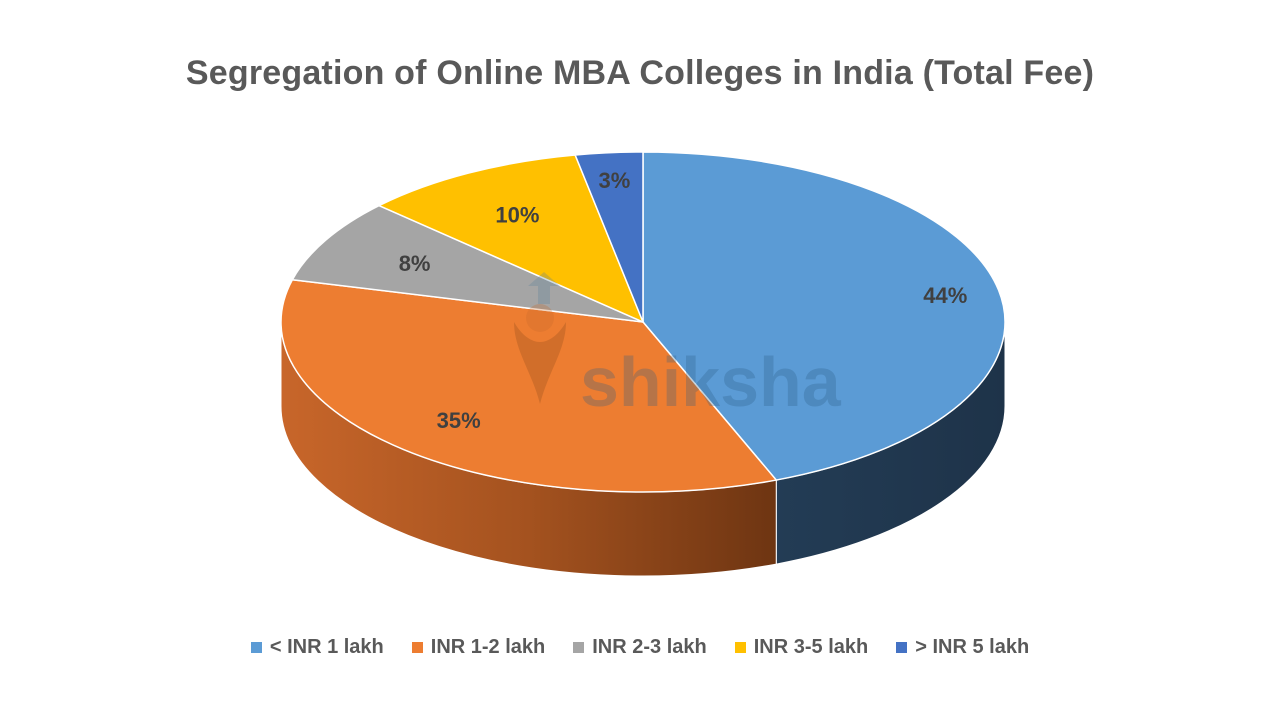 Image resolution: width=1280 pixels, height=720 pixels. What do you see at coordinates (517, 215) in the screenshot?
I see `data-label-4: 10%` at bounding box center [517, 215].